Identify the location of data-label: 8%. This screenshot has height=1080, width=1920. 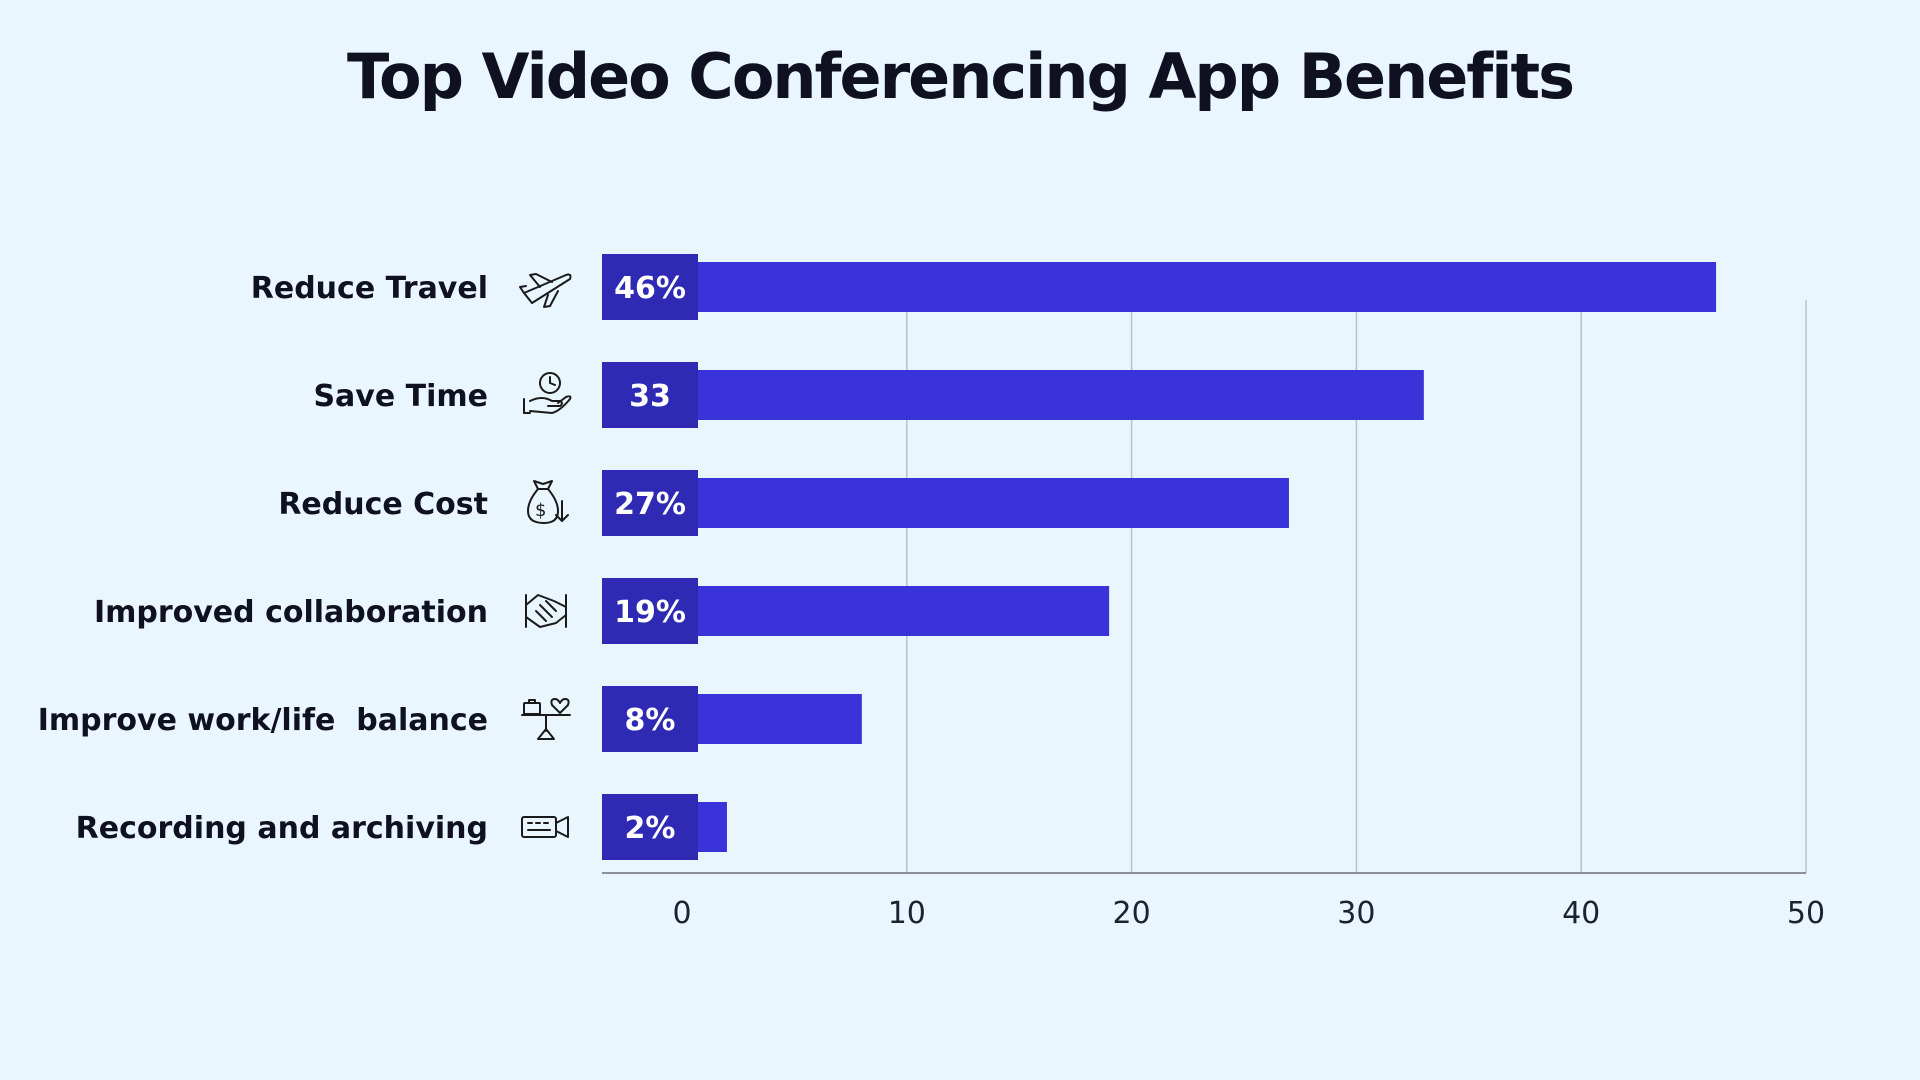
(650, 720).